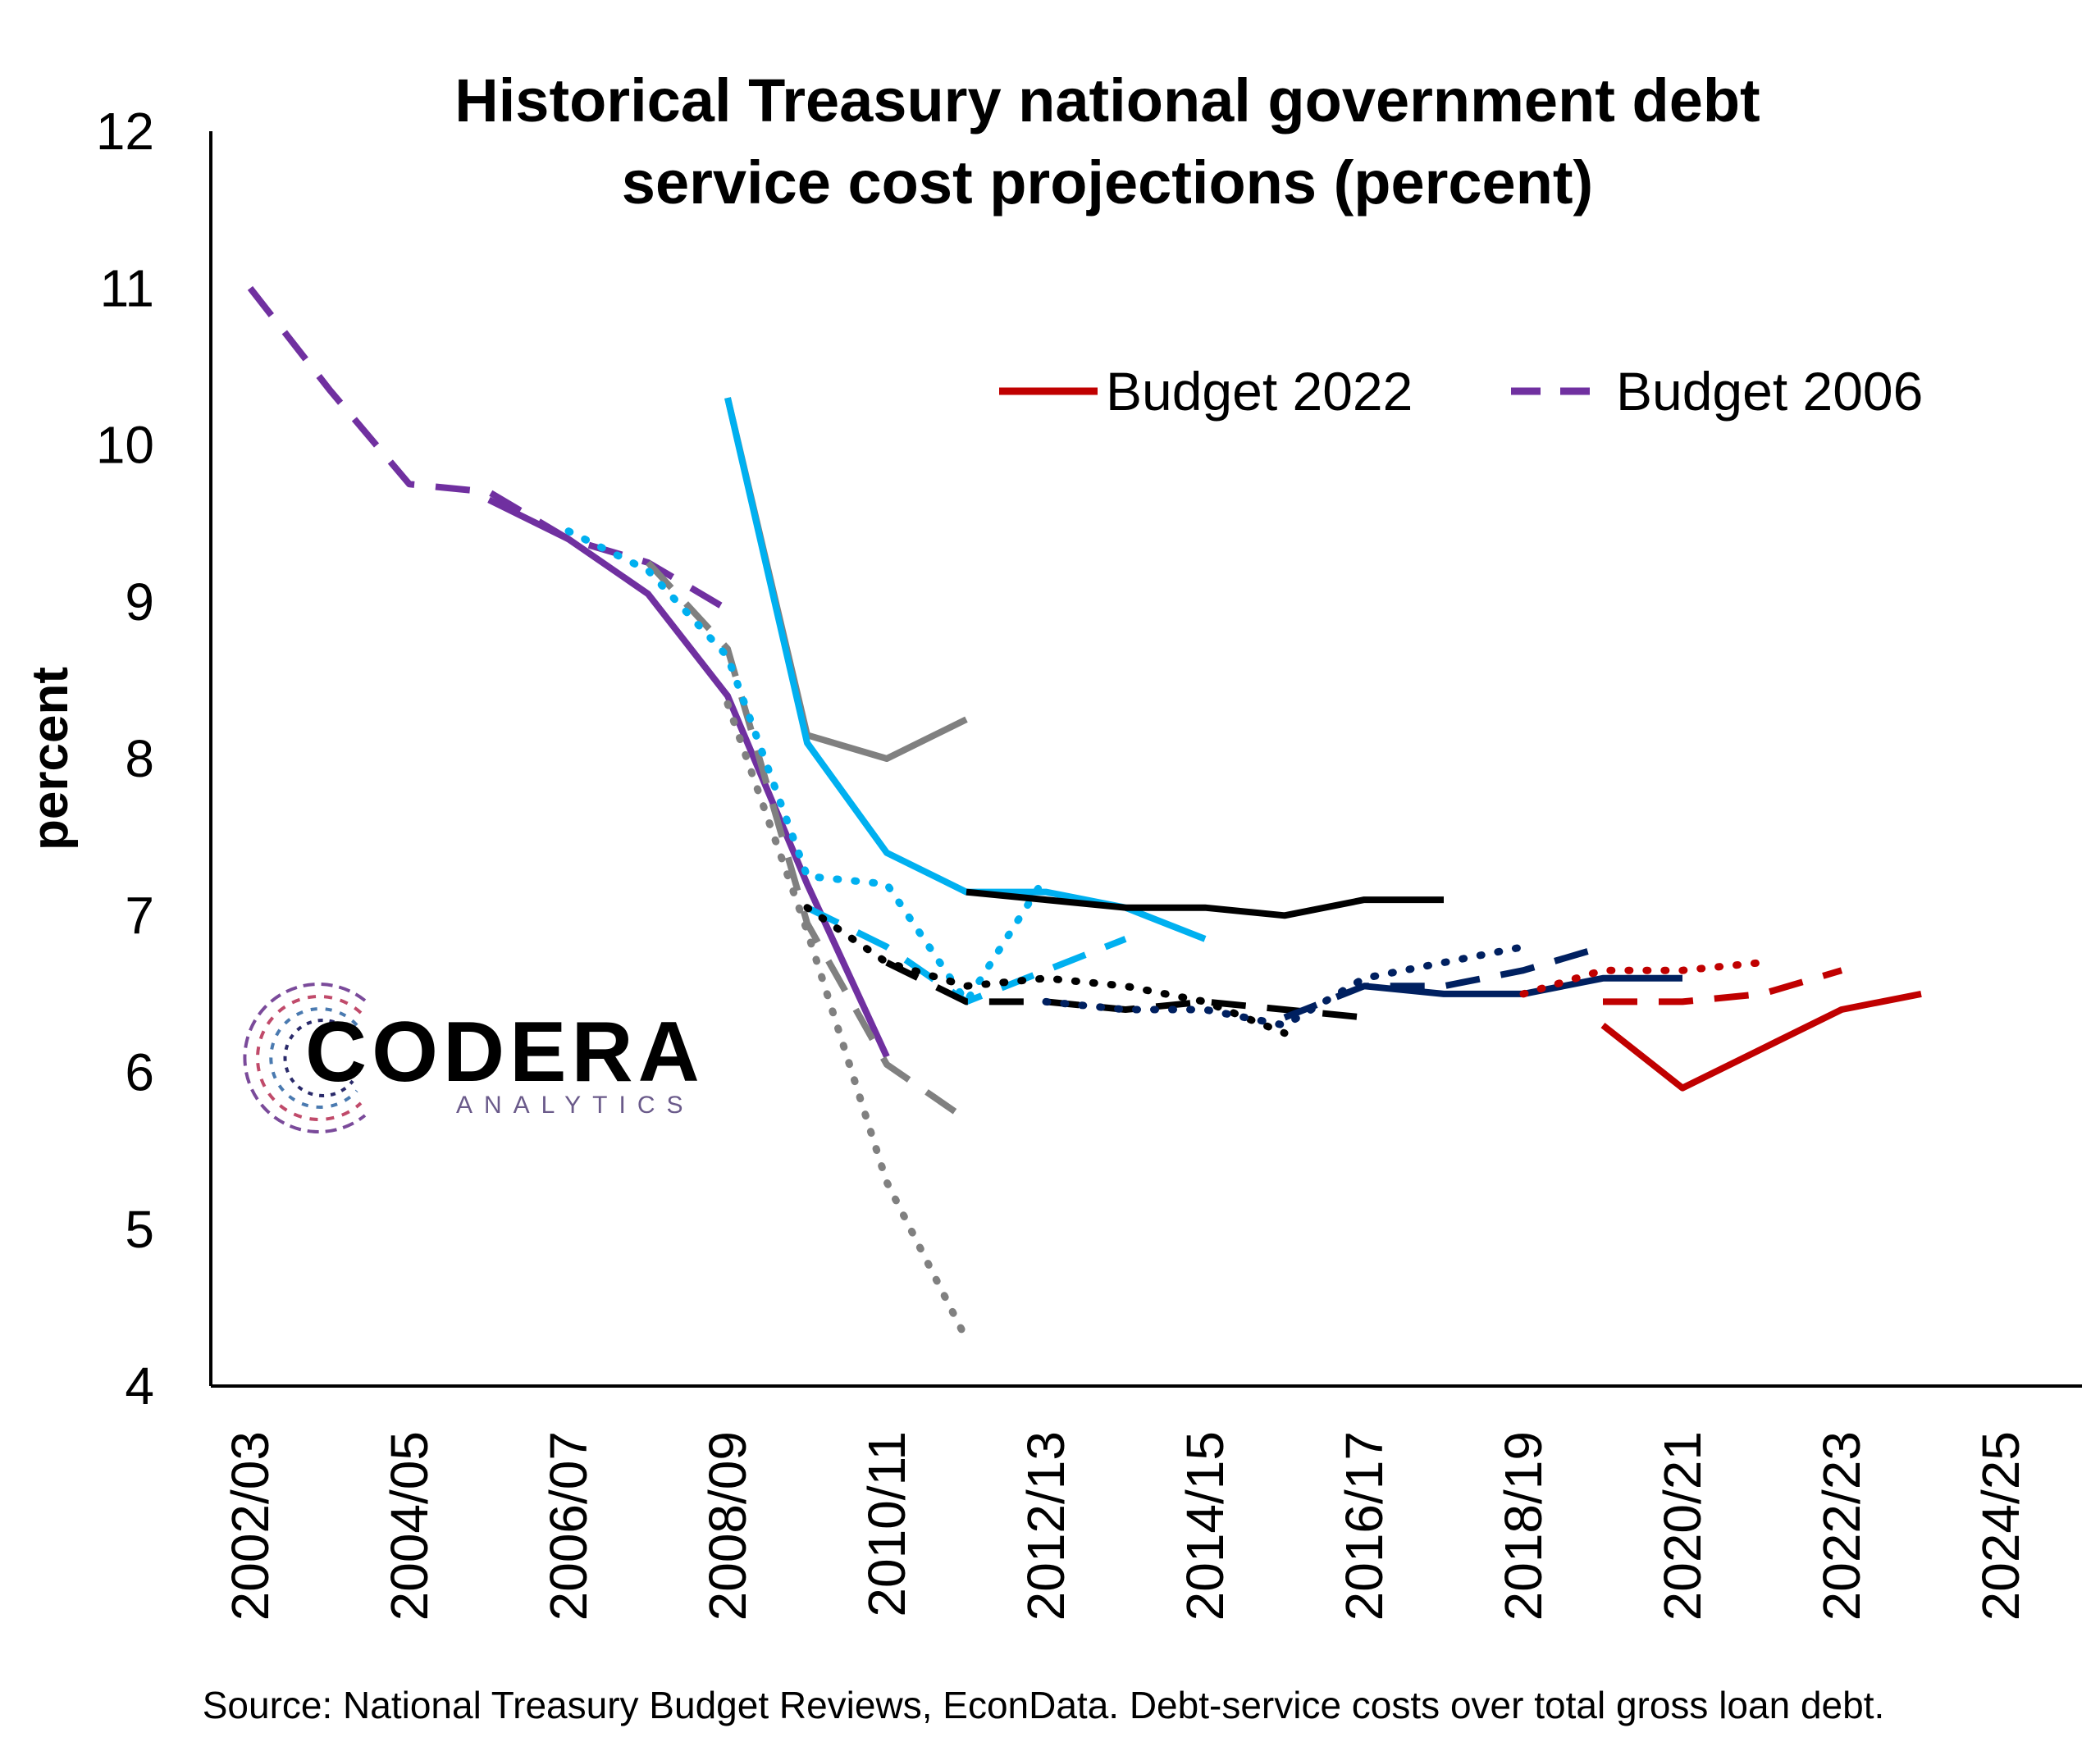  What do you see at coordinates (2001, 1526) in the screenshot?
I see `x-tick-label: 2024/25` at bounding box center [2001, 1526].